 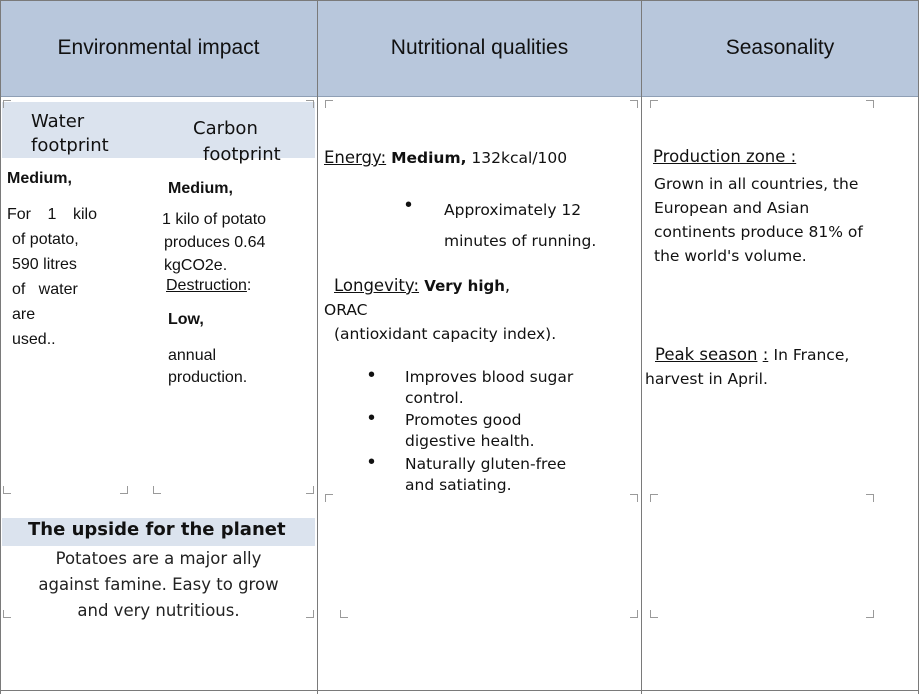 What do you see at coordinates (214, 219) in the screenshot?
I see `carbon-line: 1 kilo of potato` at bounding box center [214, 219].